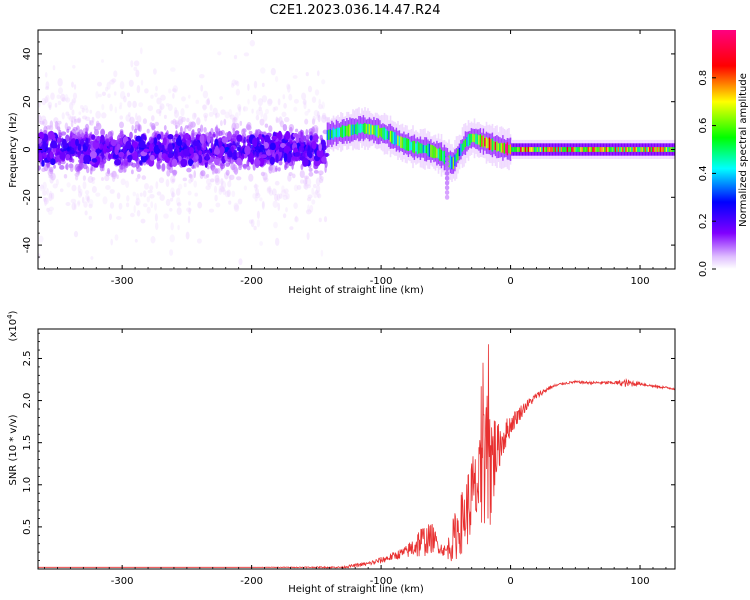 This screenshot has width=750, height=600. I want to click on x-tick-label: -300, so click(122, 581).